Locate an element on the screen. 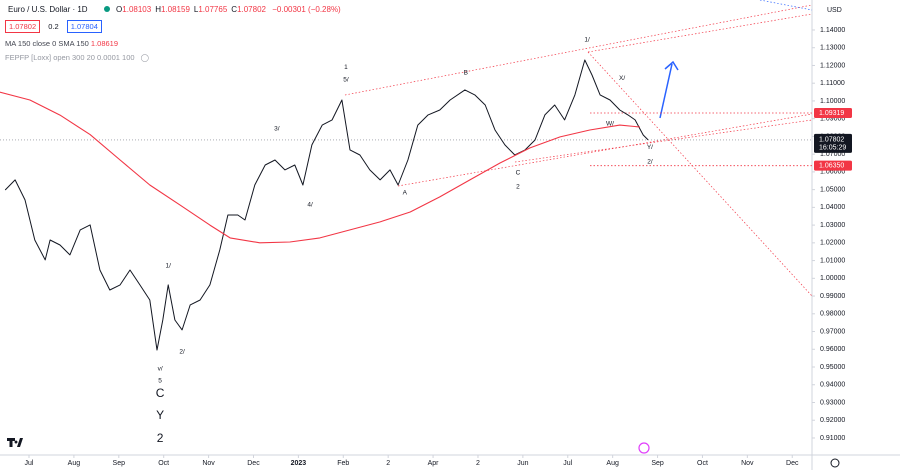  y-tick-label: 0.98000 is located at coordinates (832, 314).